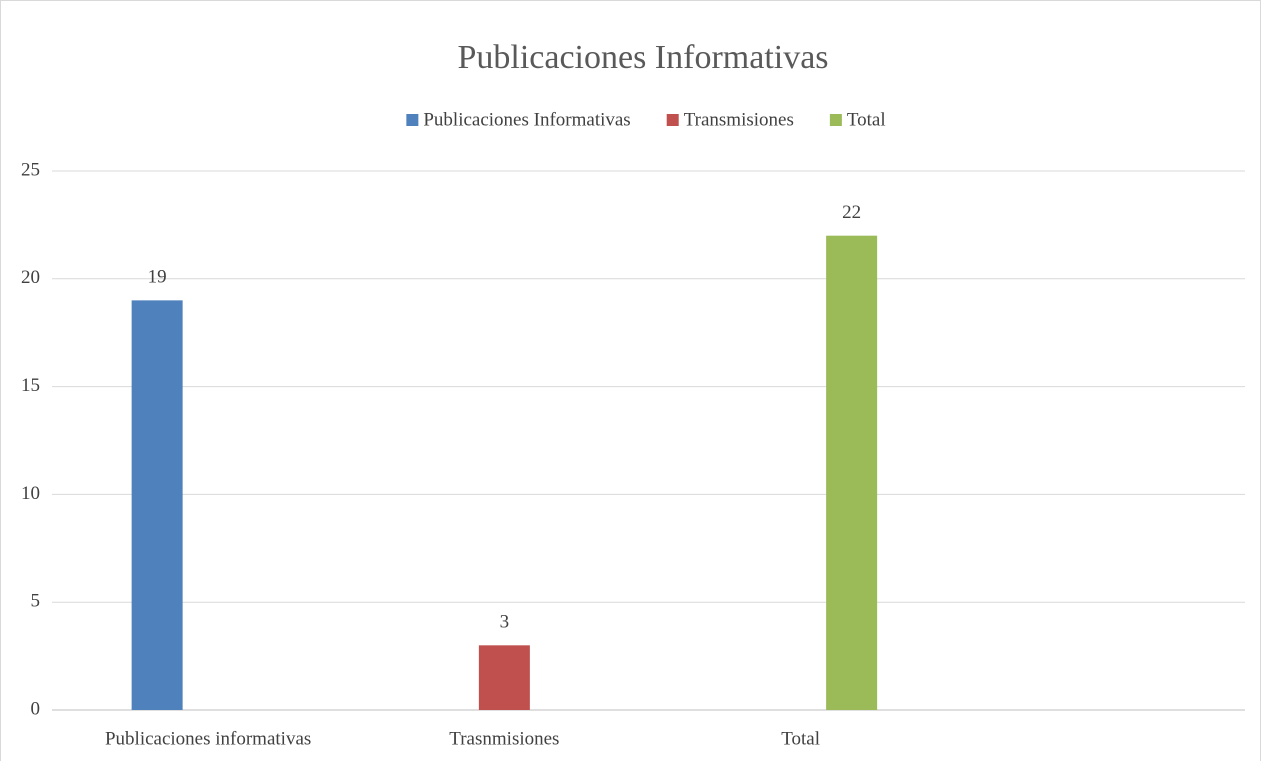 This screenshot has height=761, width=1262. What do you see at coordinates (30, 277) in the screenshot?
I see `y-tick-label: 20` at bounding box center [30, 277].